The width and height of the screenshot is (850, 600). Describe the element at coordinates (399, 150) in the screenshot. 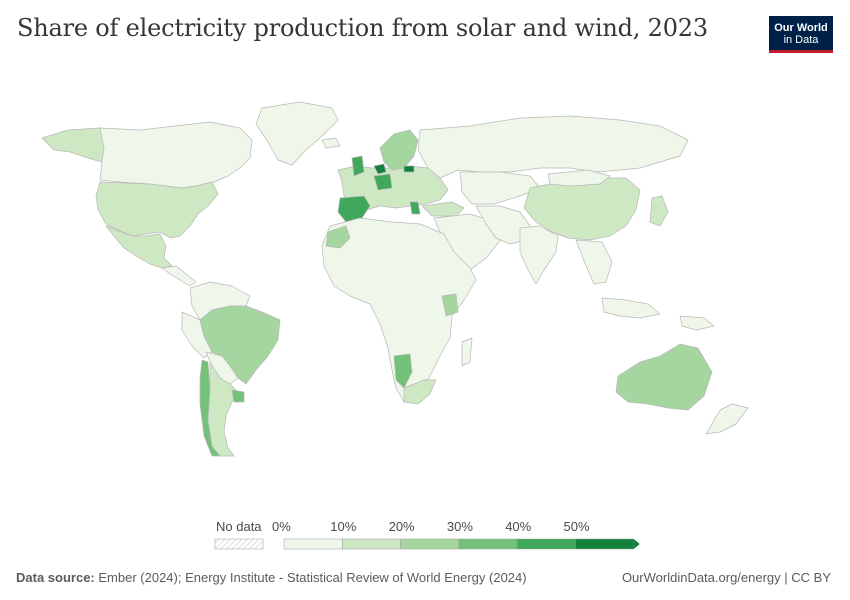

I see `region-scandinavia` at that location.